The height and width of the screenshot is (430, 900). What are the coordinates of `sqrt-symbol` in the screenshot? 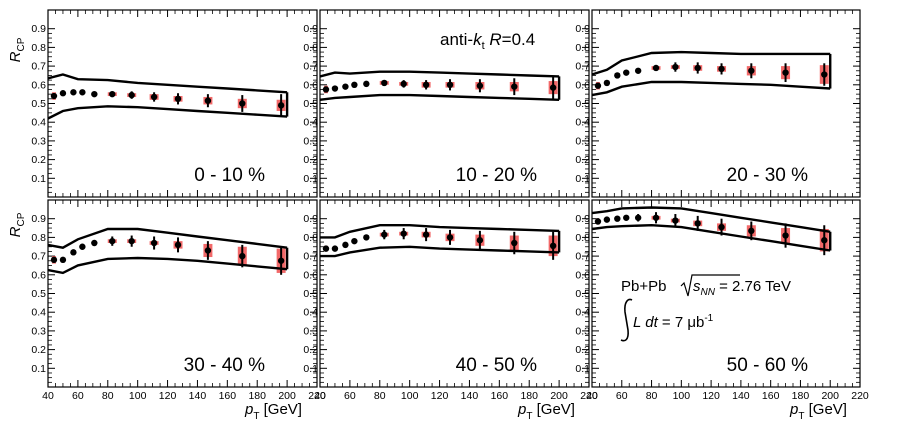 It's located at (710, 285).